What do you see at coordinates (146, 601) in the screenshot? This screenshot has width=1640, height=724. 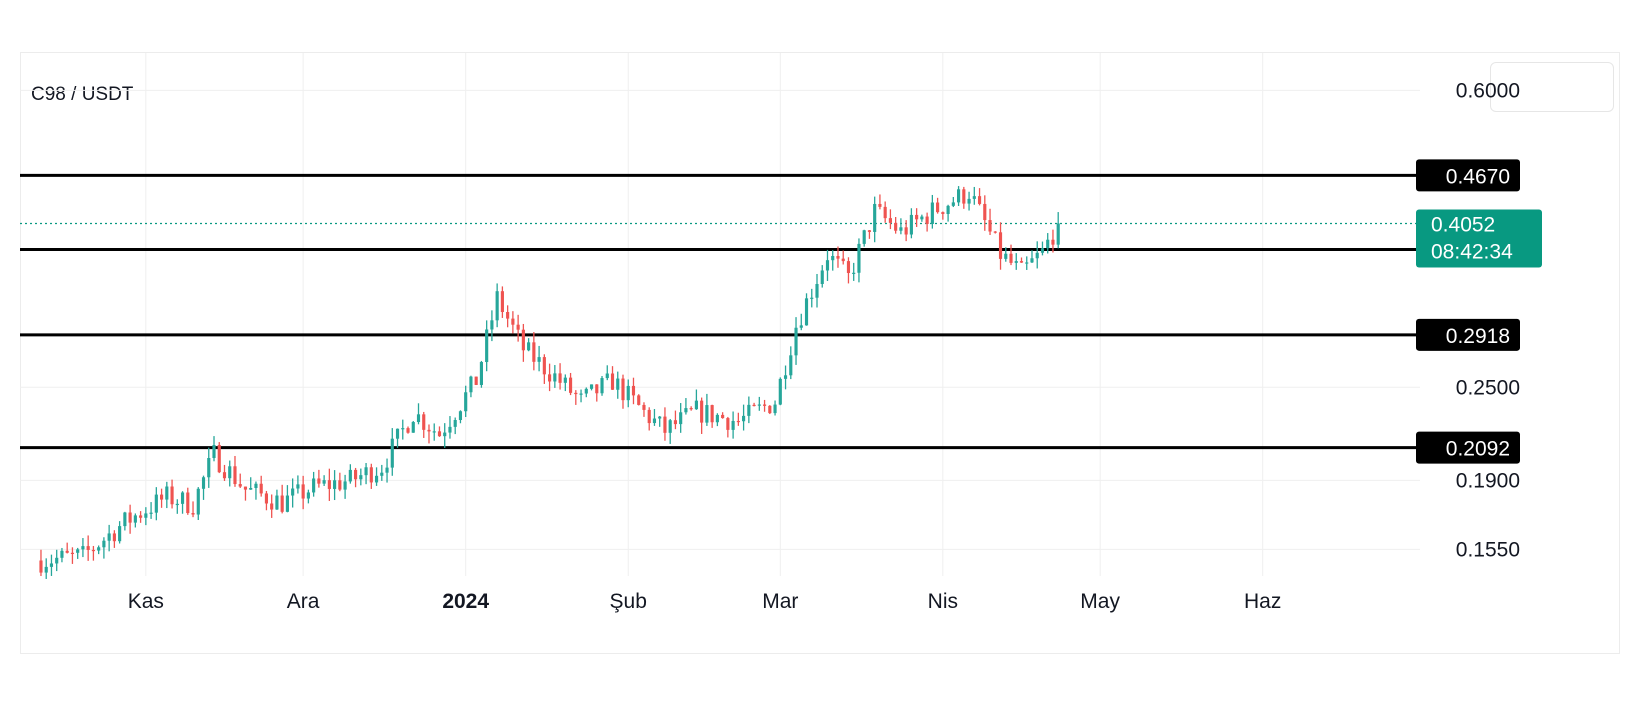 I see `x-tick-label: Kas` at bounding box center [146, 601].